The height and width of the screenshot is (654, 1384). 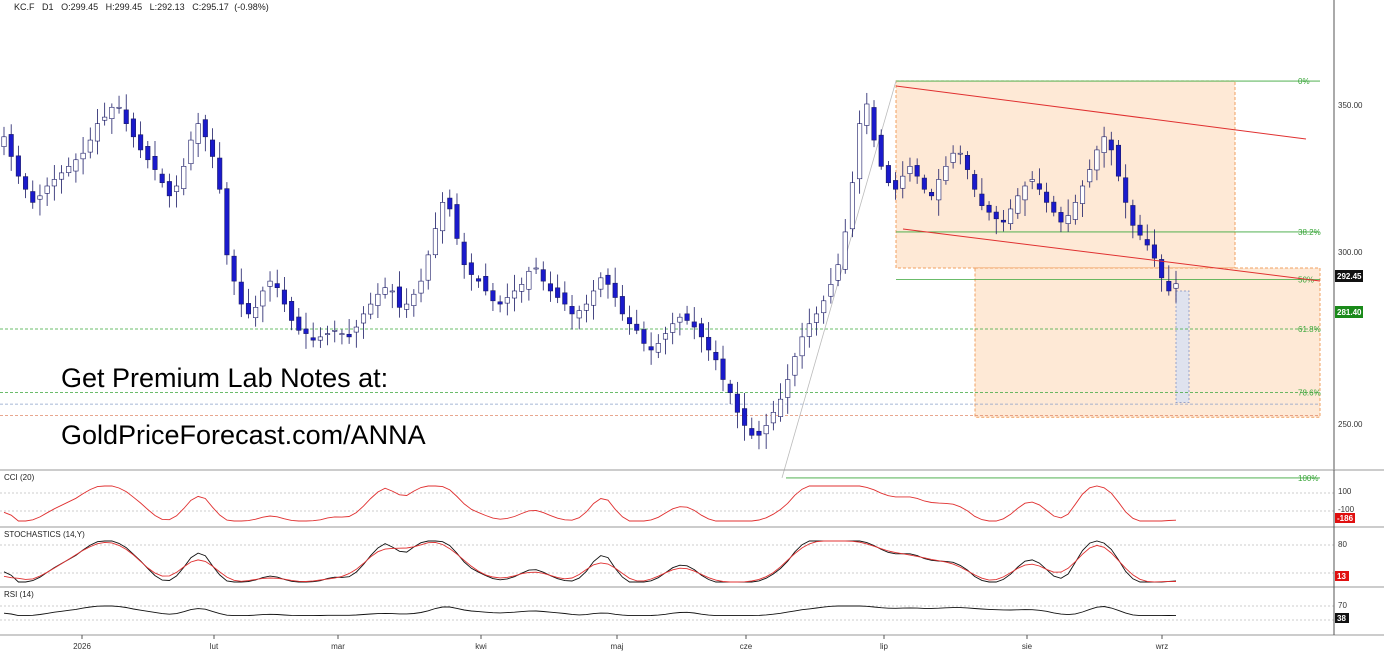 I want to click on stoch-value-text: 13, so click(x=1341, y=576).